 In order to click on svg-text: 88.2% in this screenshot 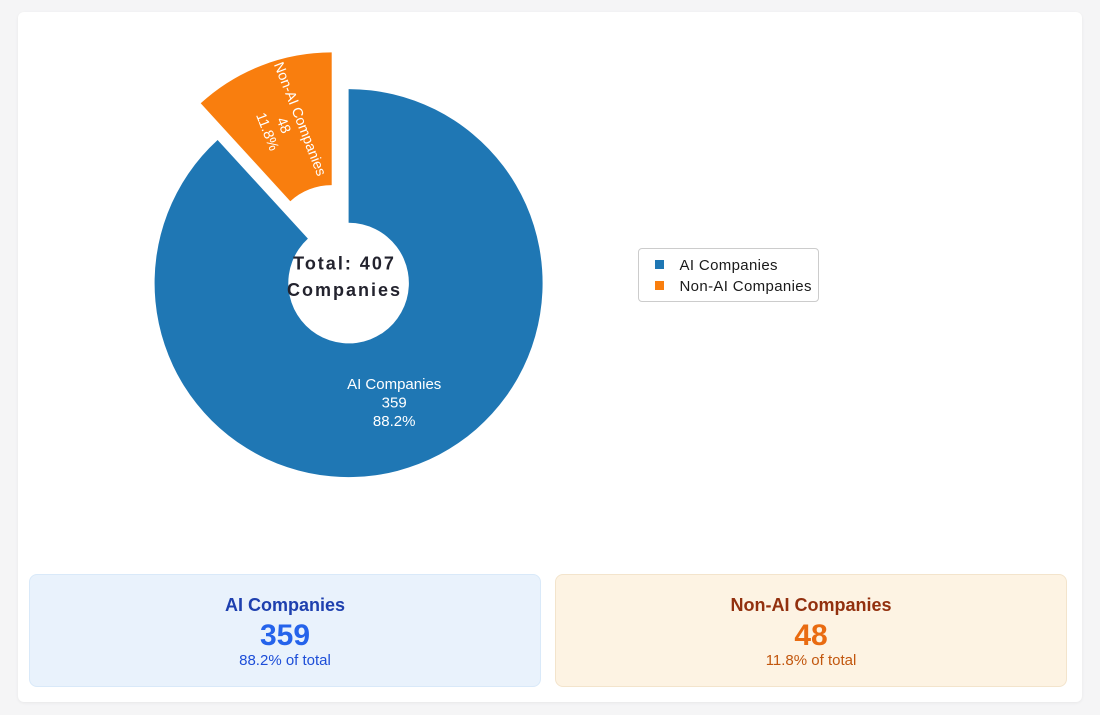, I will do `click(394, 421)`.